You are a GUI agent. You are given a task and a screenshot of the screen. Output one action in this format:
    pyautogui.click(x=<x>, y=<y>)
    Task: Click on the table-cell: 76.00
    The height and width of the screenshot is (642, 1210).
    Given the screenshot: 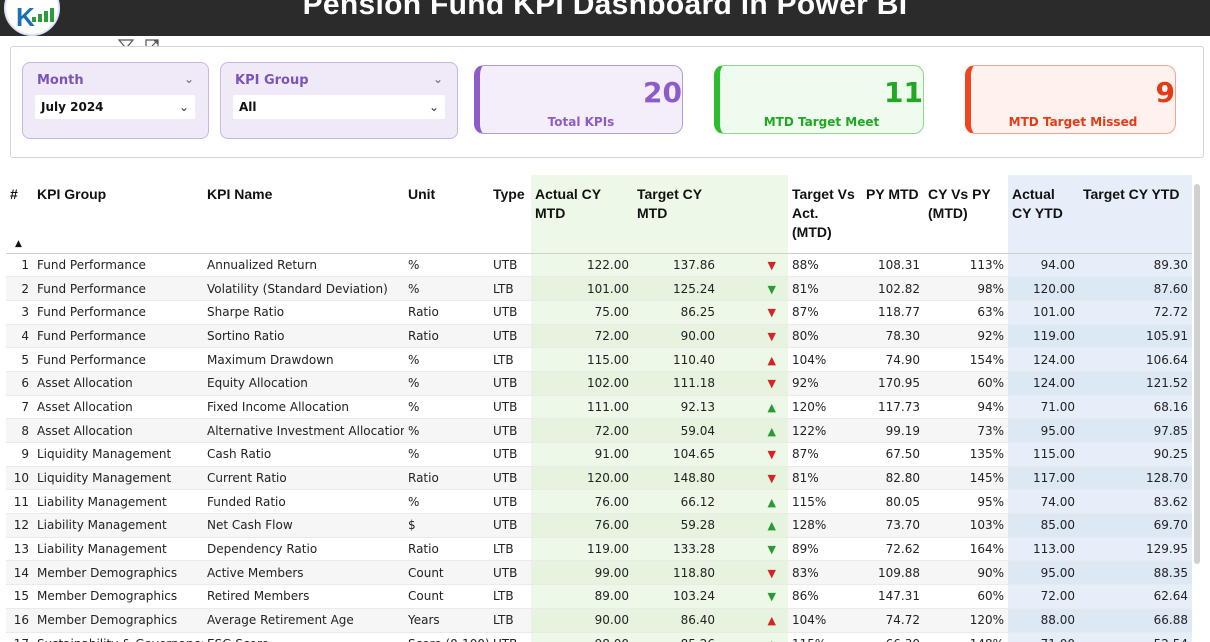 What is the action you would take?
    pyautogui.click(x=582, y=525)
    